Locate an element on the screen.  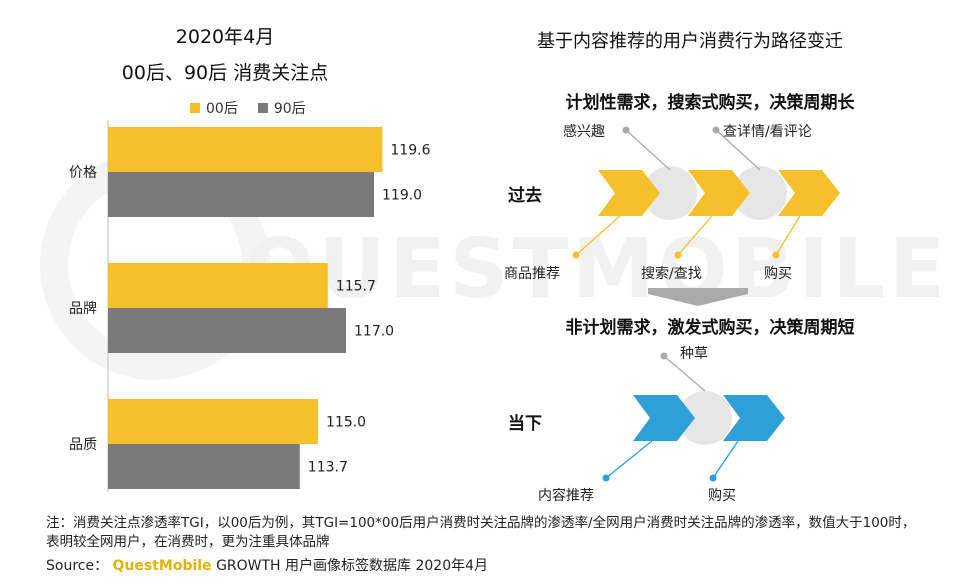
connector-buy-past is located at coordinates (788, 235).